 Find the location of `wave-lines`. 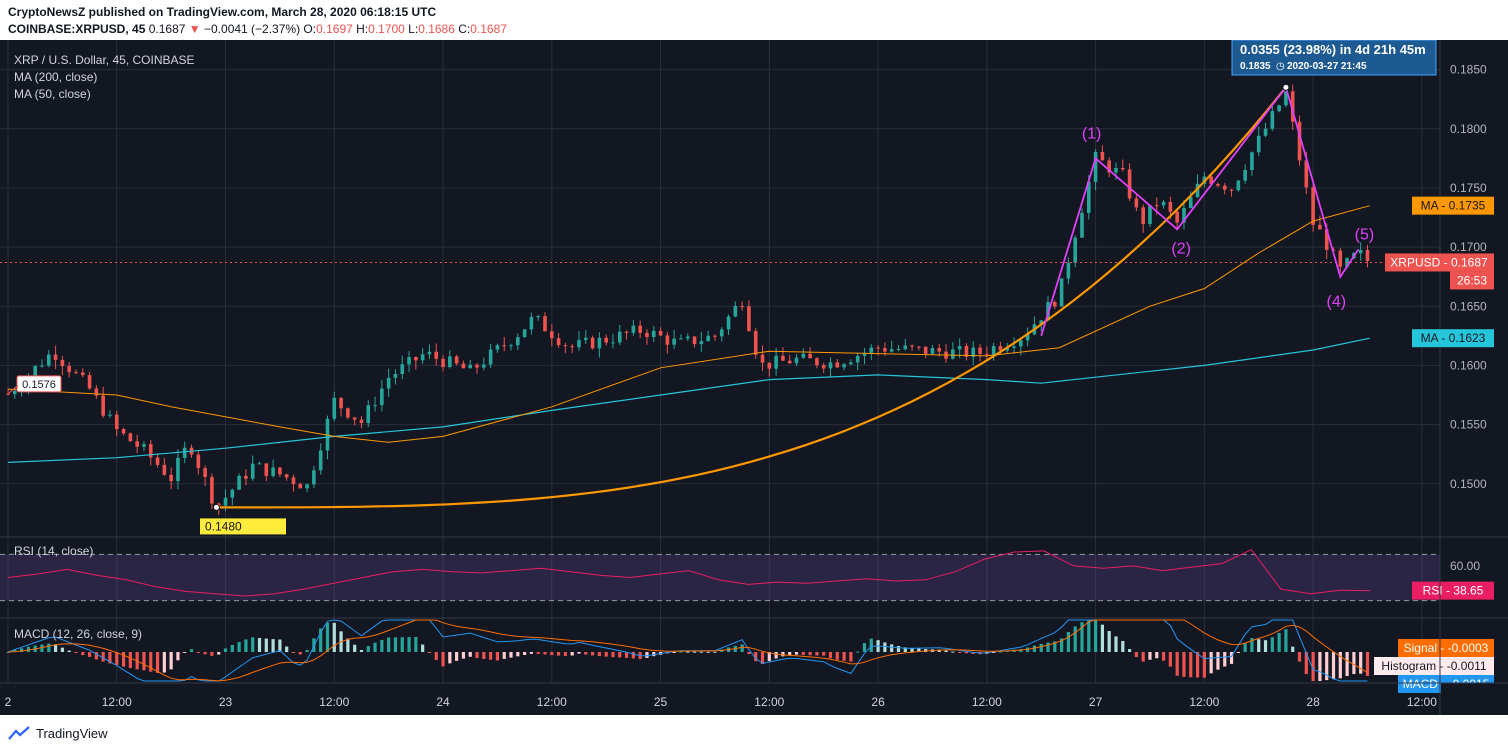

wave-lines is located at coordinates (1200, 211).